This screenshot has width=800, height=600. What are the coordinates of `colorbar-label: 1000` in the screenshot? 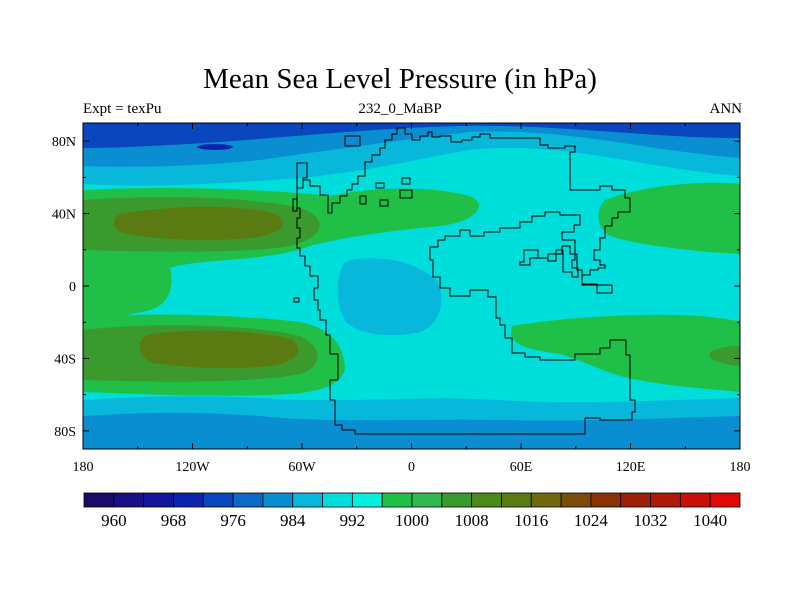 It's located at (412, 520).